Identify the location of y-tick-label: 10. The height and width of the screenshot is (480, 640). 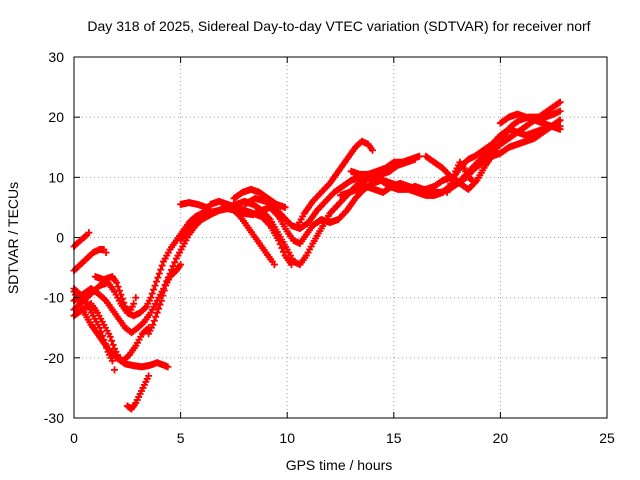
(56, 177).